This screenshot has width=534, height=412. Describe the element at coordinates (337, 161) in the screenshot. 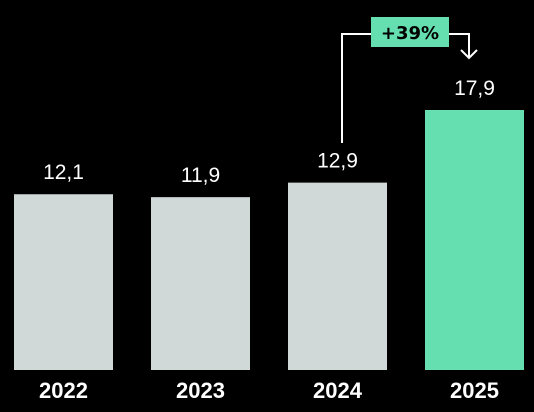

I see `value-label-2024: 12,9` at that location.